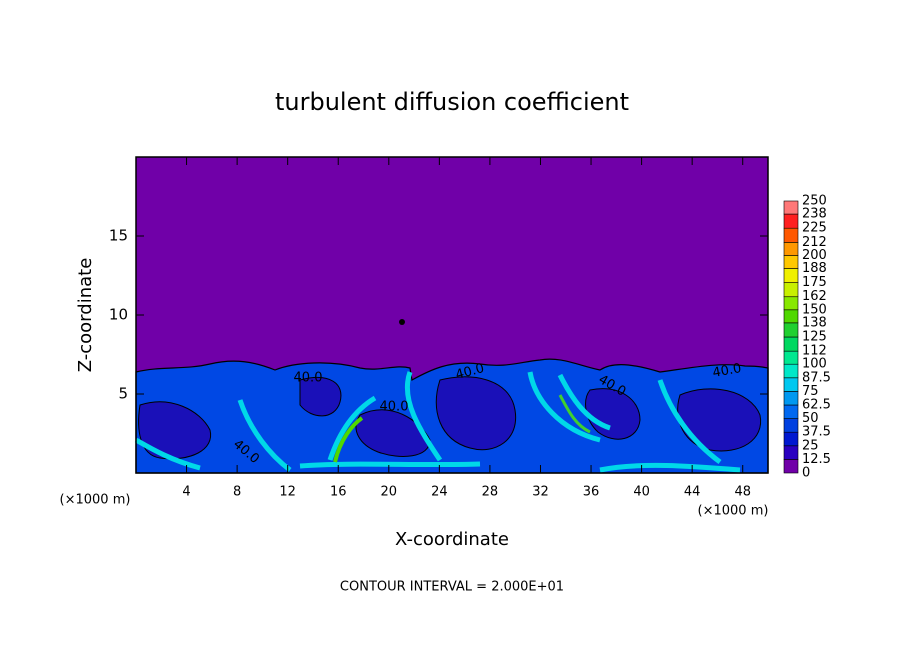  Describe the element at coordinates (540, 492) in the screenshot. I see `x-tick-label: 32` at that location.